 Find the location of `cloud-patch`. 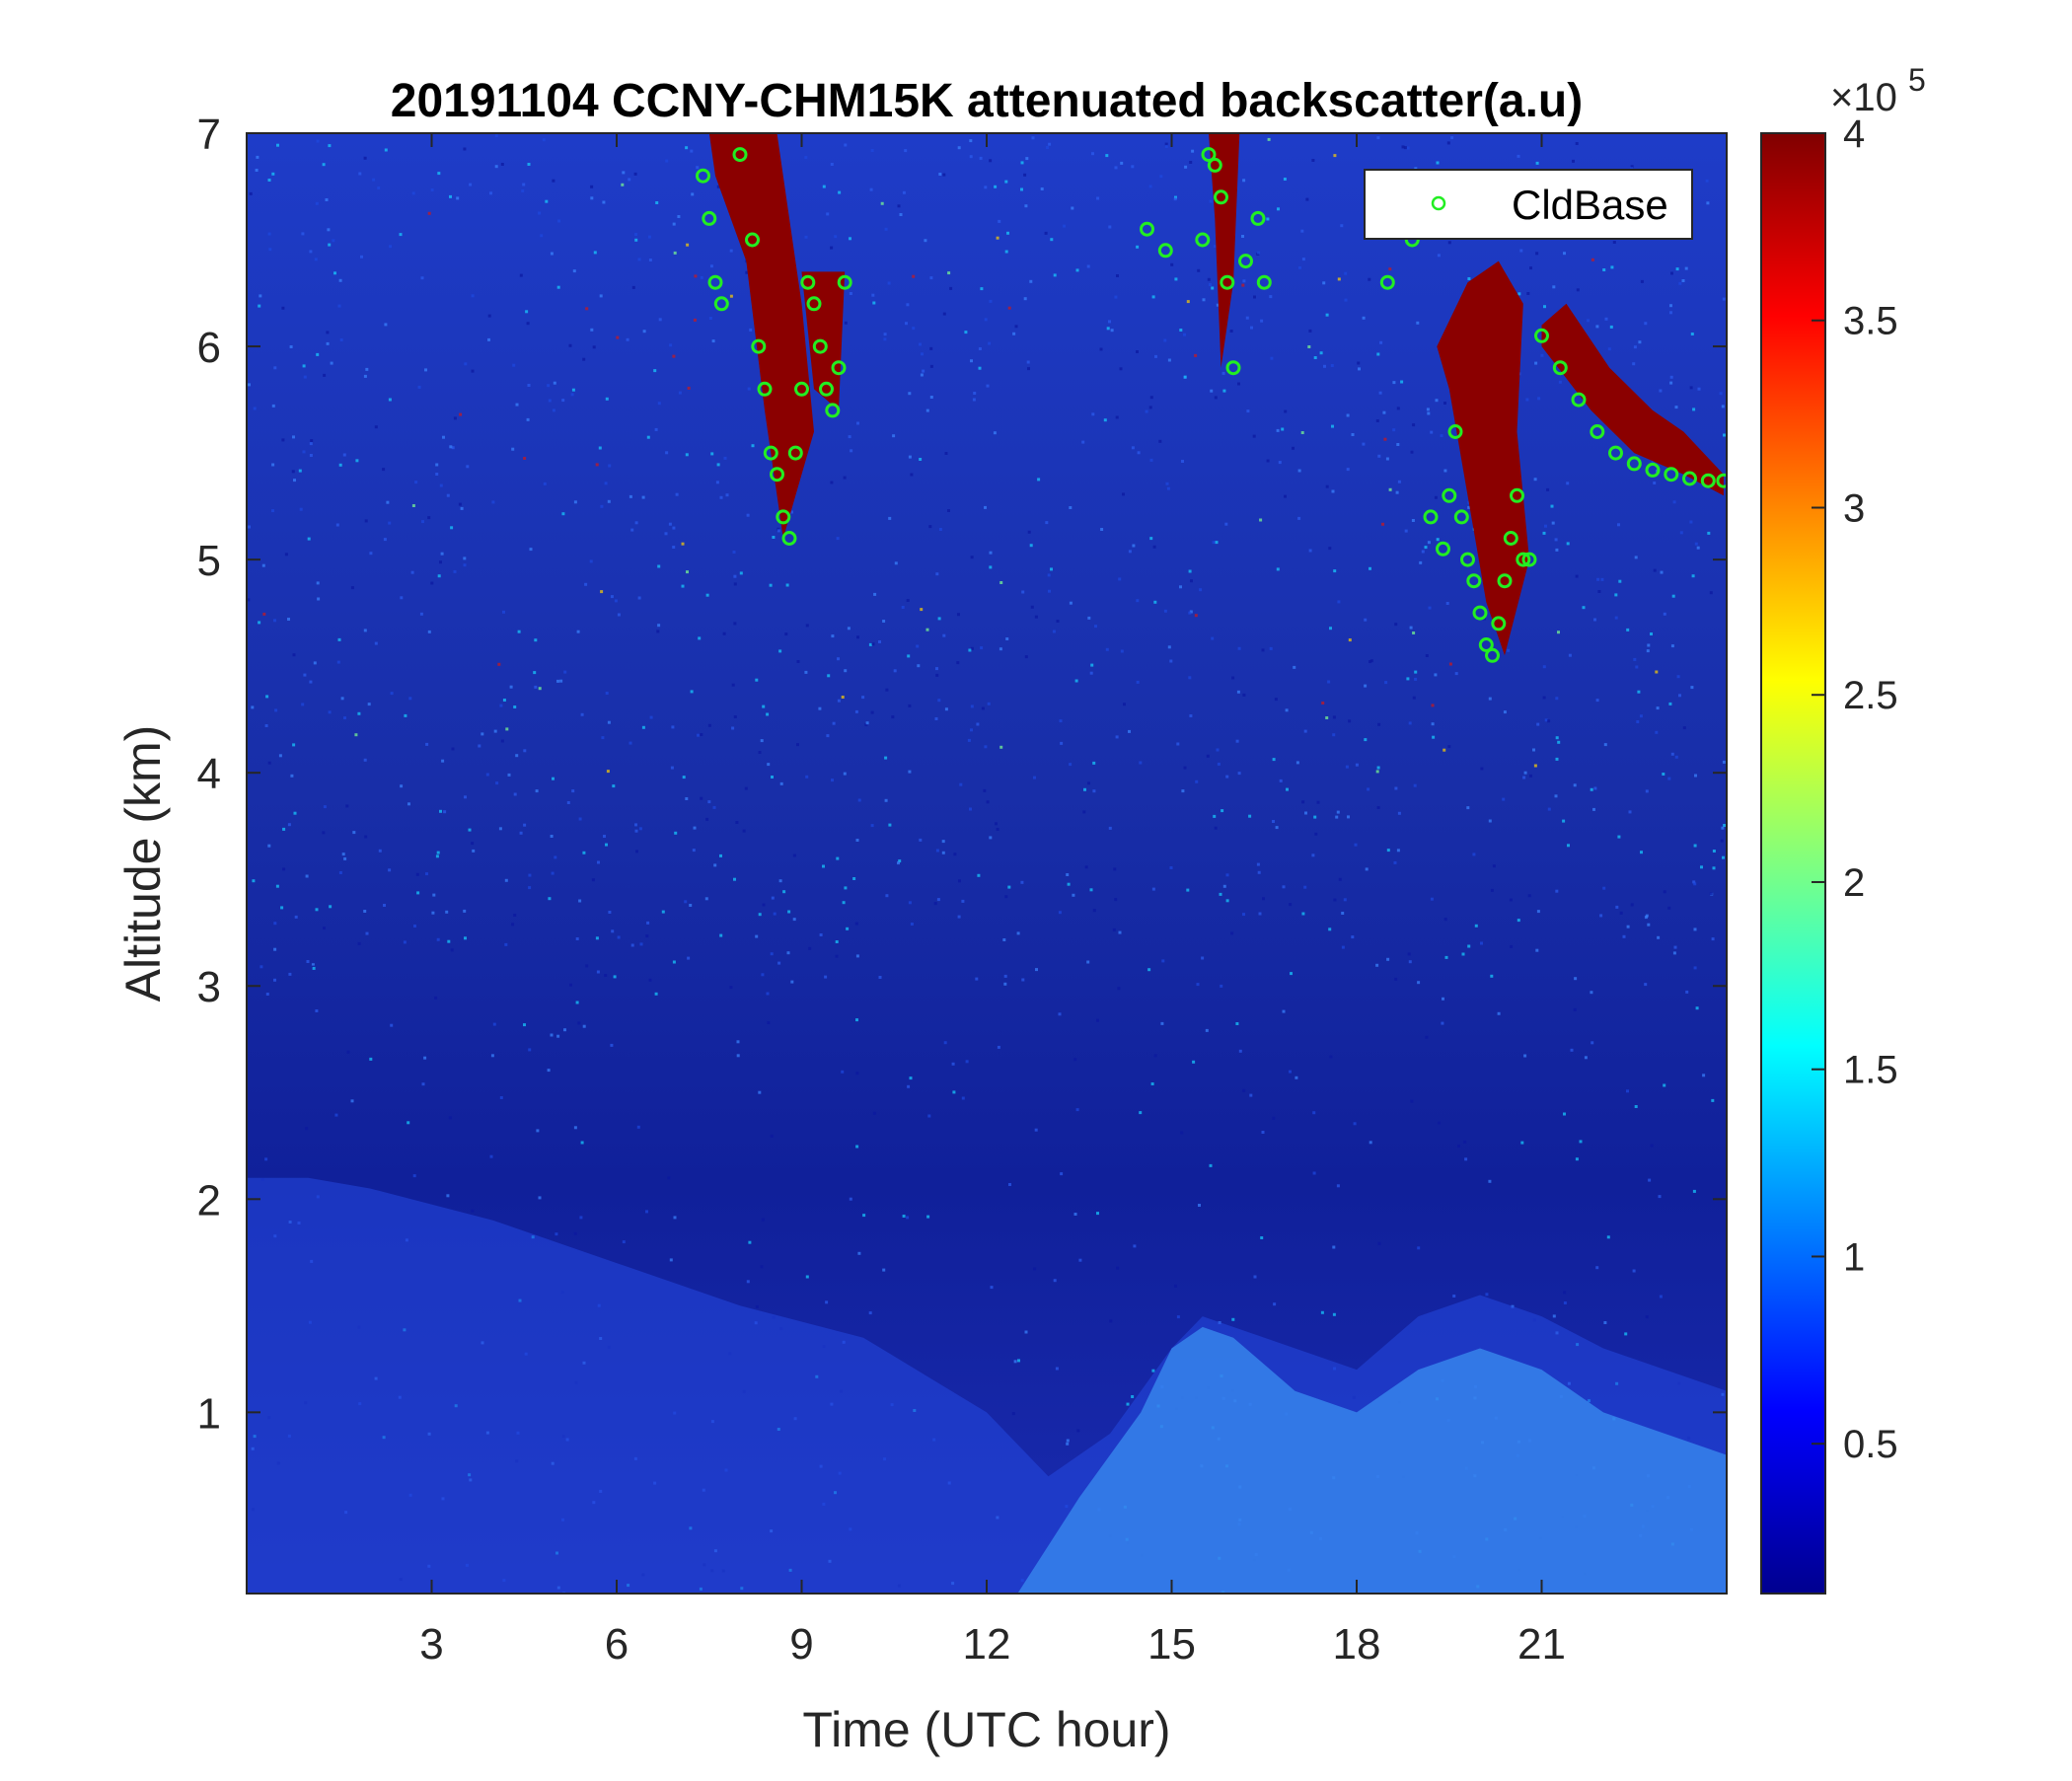

cloud-patch is located at coordinates (1483, 458).